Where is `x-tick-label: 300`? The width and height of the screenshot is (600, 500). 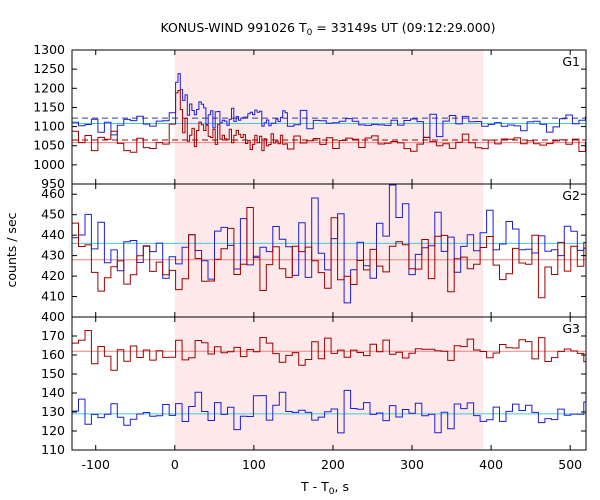 x-tick-label: 300 is located at coordinates (412, 464).